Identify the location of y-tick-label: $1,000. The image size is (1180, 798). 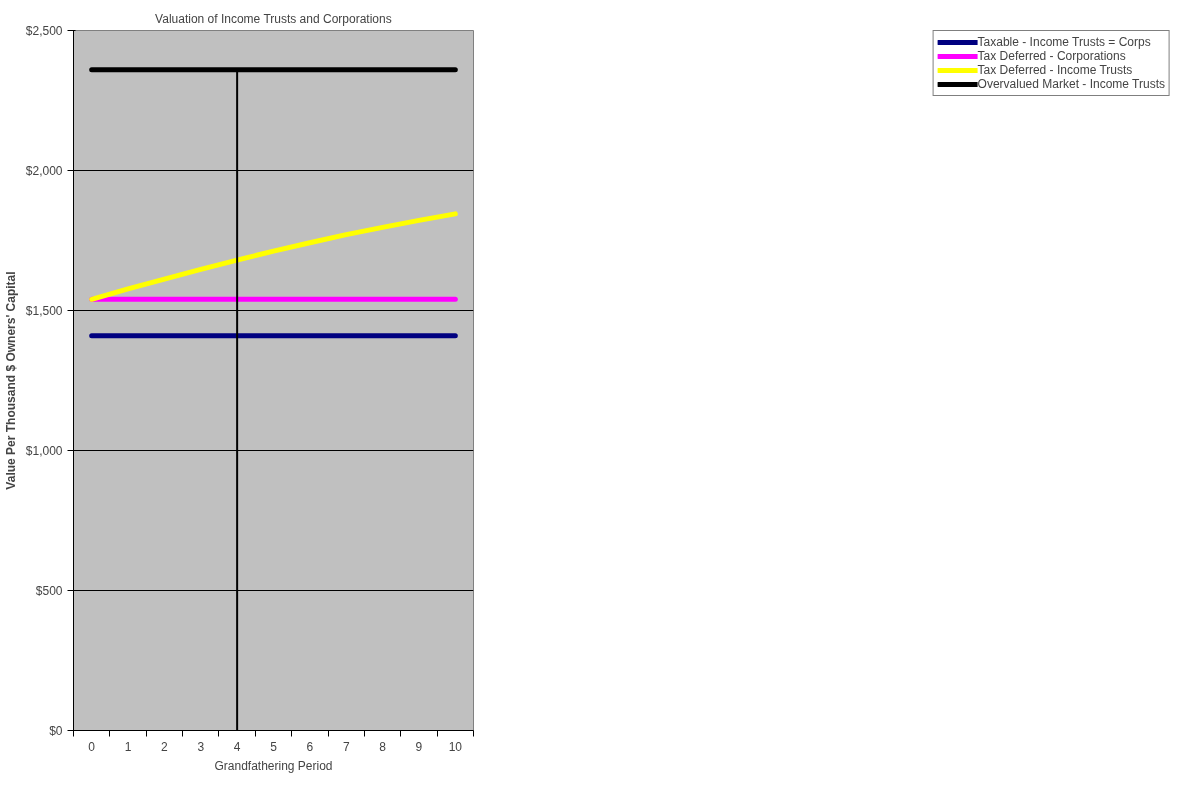
(44, 450).